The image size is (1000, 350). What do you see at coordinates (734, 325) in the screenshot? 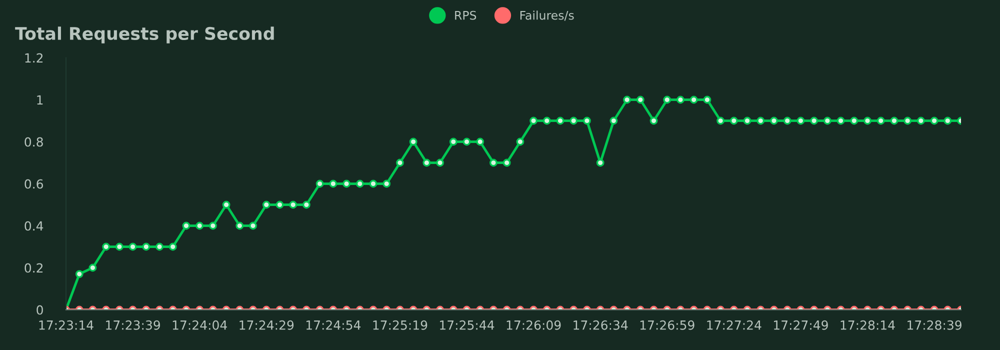
I see `x-tick-label: 17:27:24` at bounding box center [734, 325].